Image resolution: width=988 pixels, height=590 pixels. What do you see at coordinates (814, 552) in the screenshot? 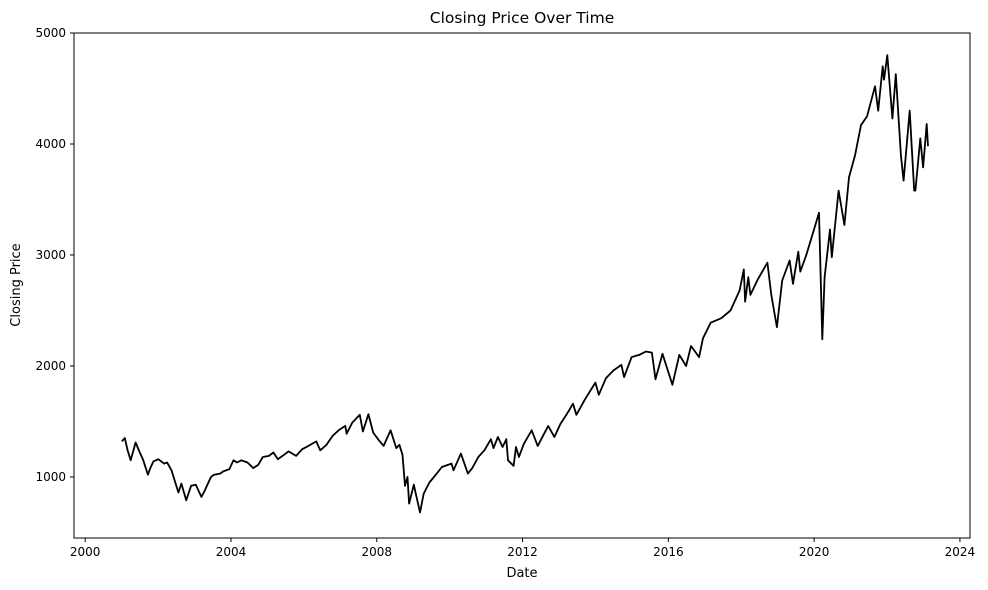
I see `x-tick-label: 2020` at bounding box center [814, 552].